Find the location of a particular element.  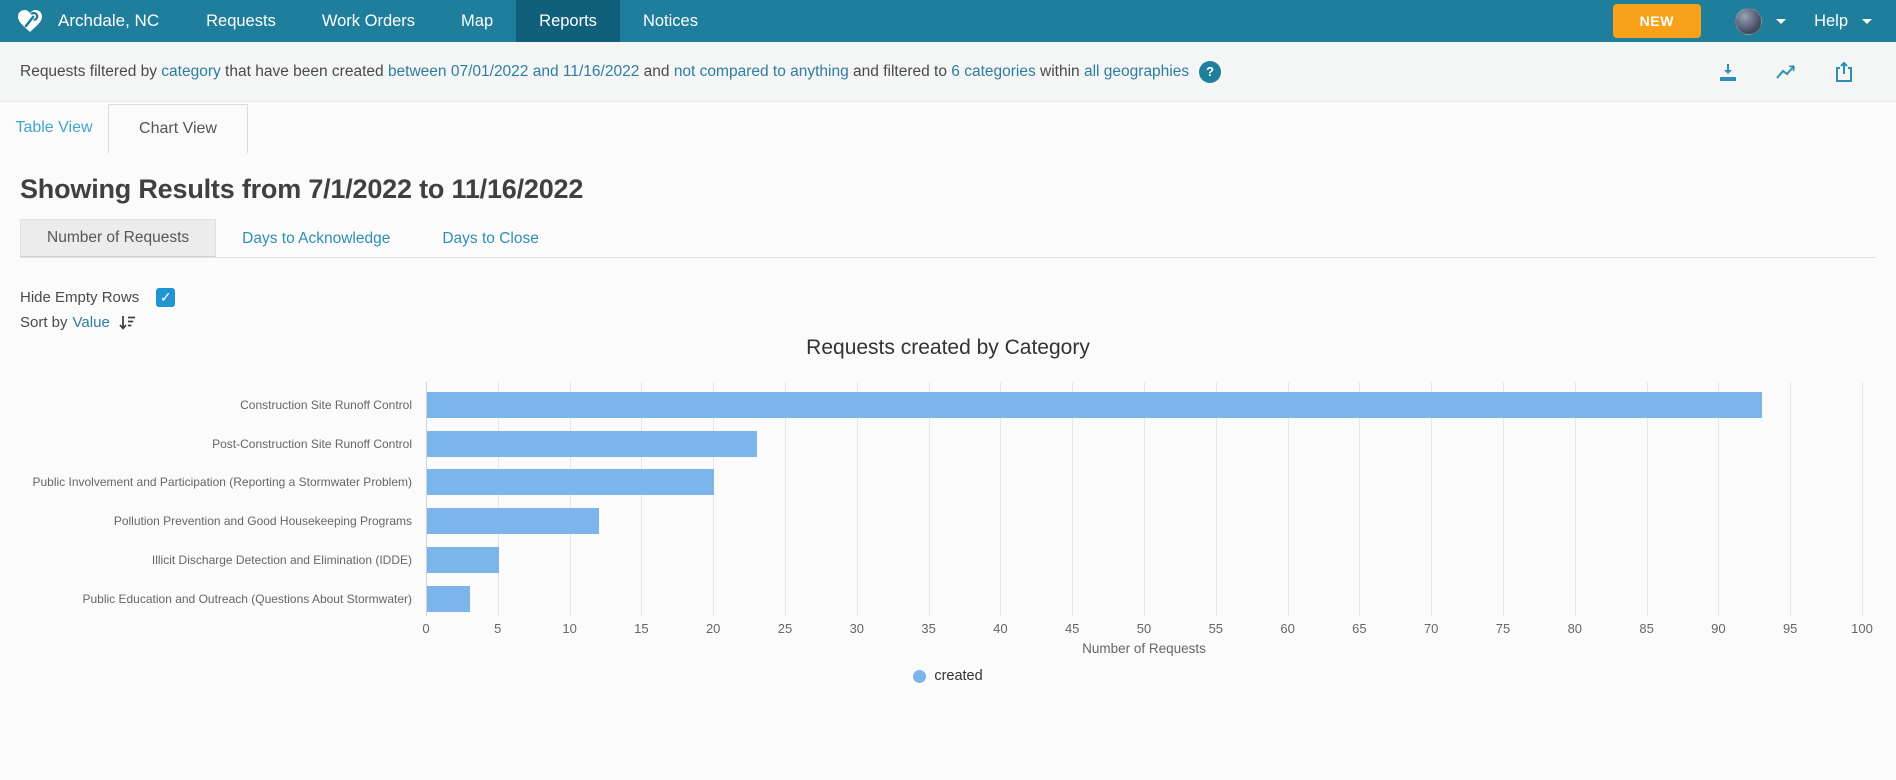

chart-title: Requests created by Category is located at coordinates (948, 347).